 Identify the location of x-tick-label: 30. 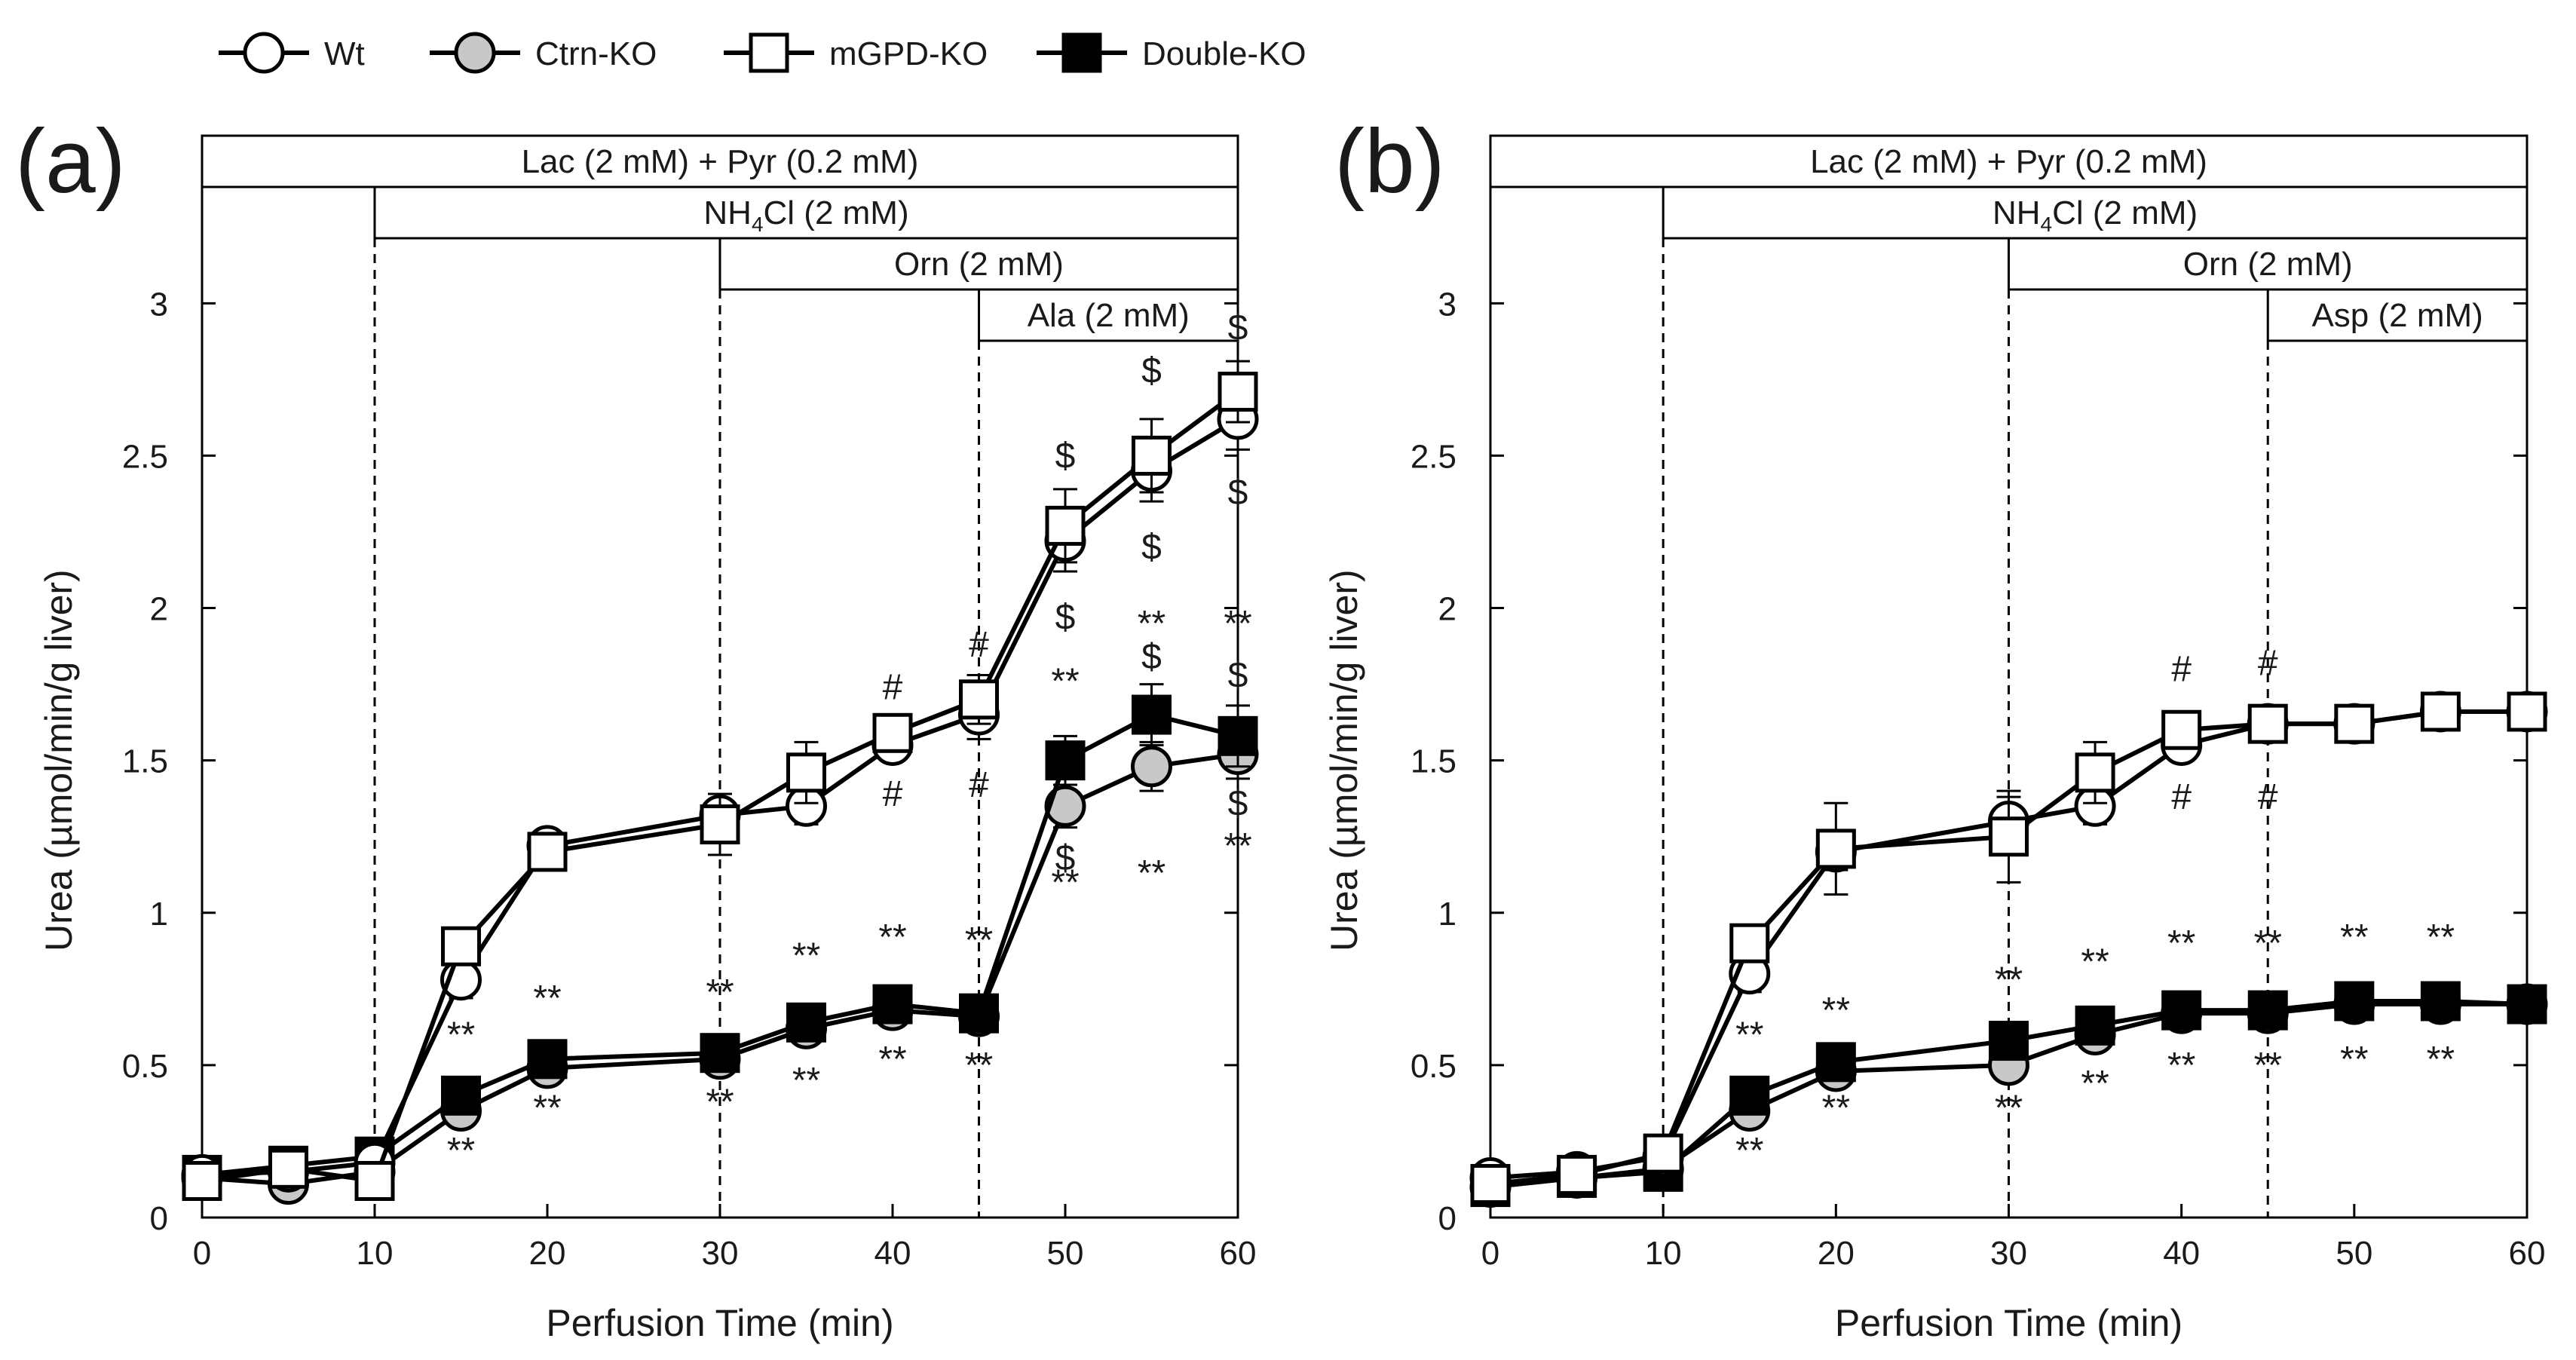
(720, 1253).